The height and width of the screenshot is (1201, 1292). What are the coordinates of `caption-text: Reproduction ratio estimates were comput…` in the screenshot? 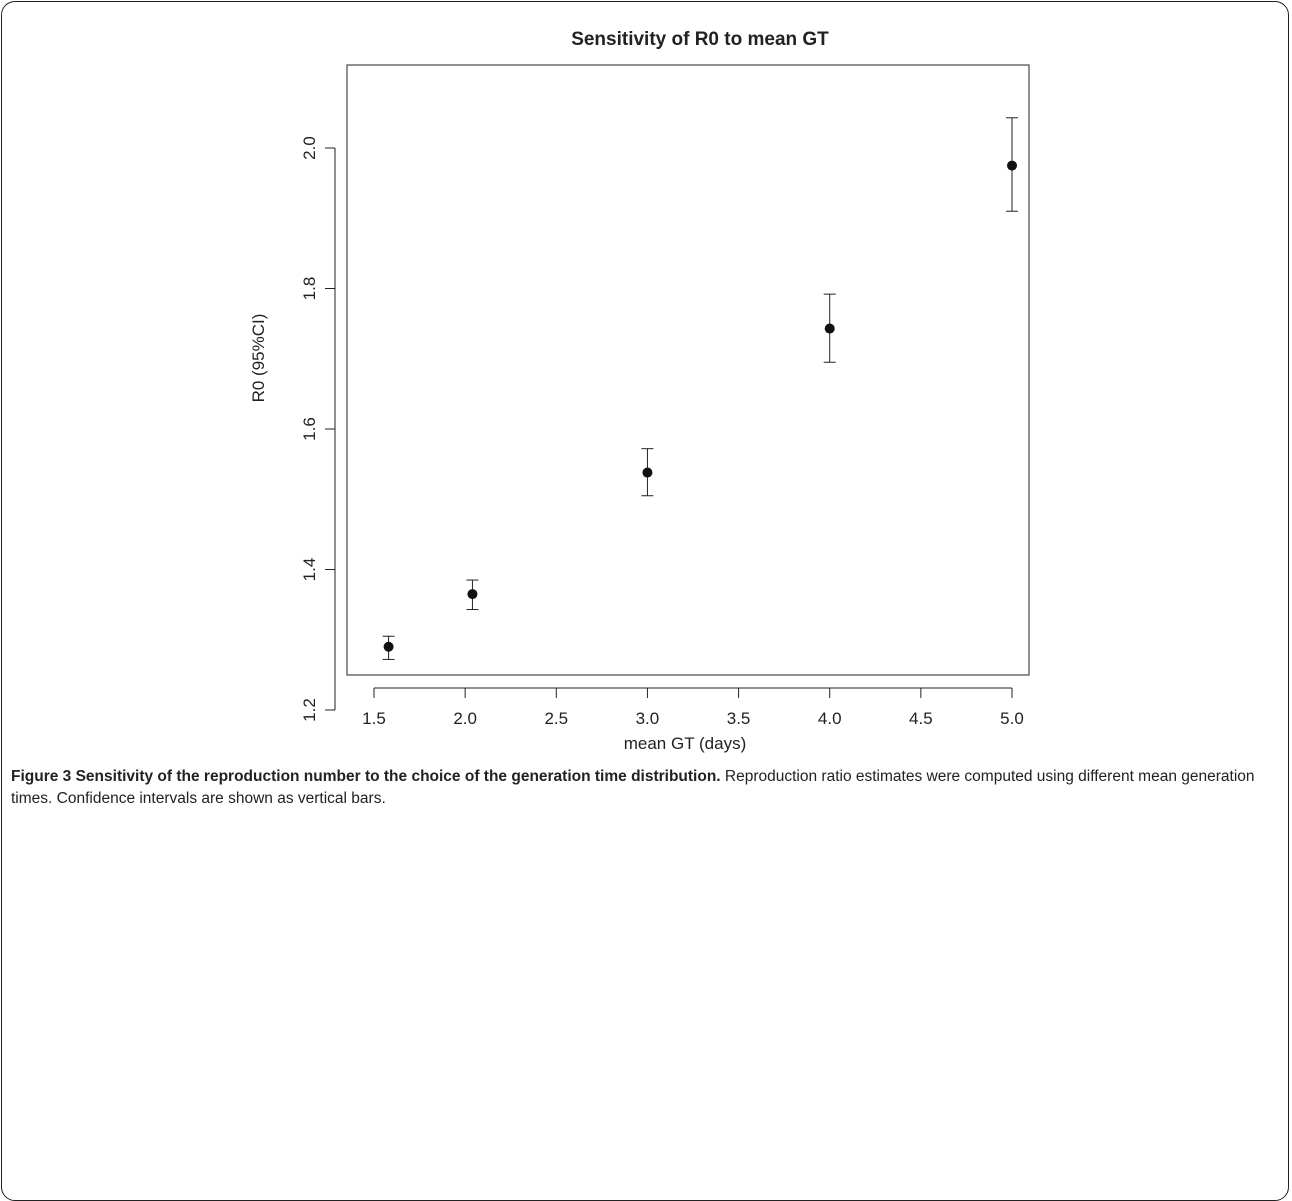 It's located at (633, 787).